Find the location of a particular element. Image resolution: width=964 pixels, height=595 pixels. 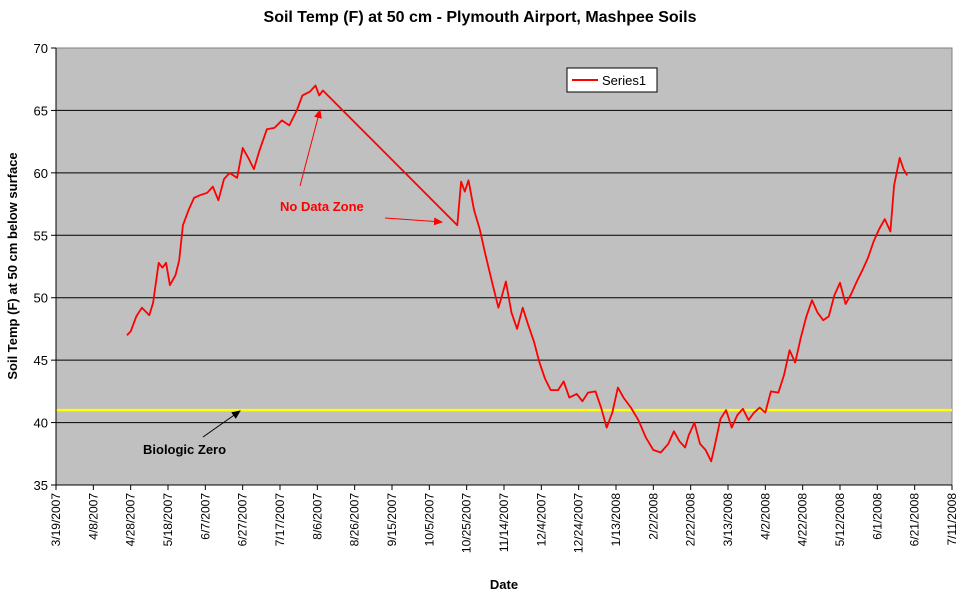

x-tick-label: 4/28/2007 is located at coordinates (131, 520).